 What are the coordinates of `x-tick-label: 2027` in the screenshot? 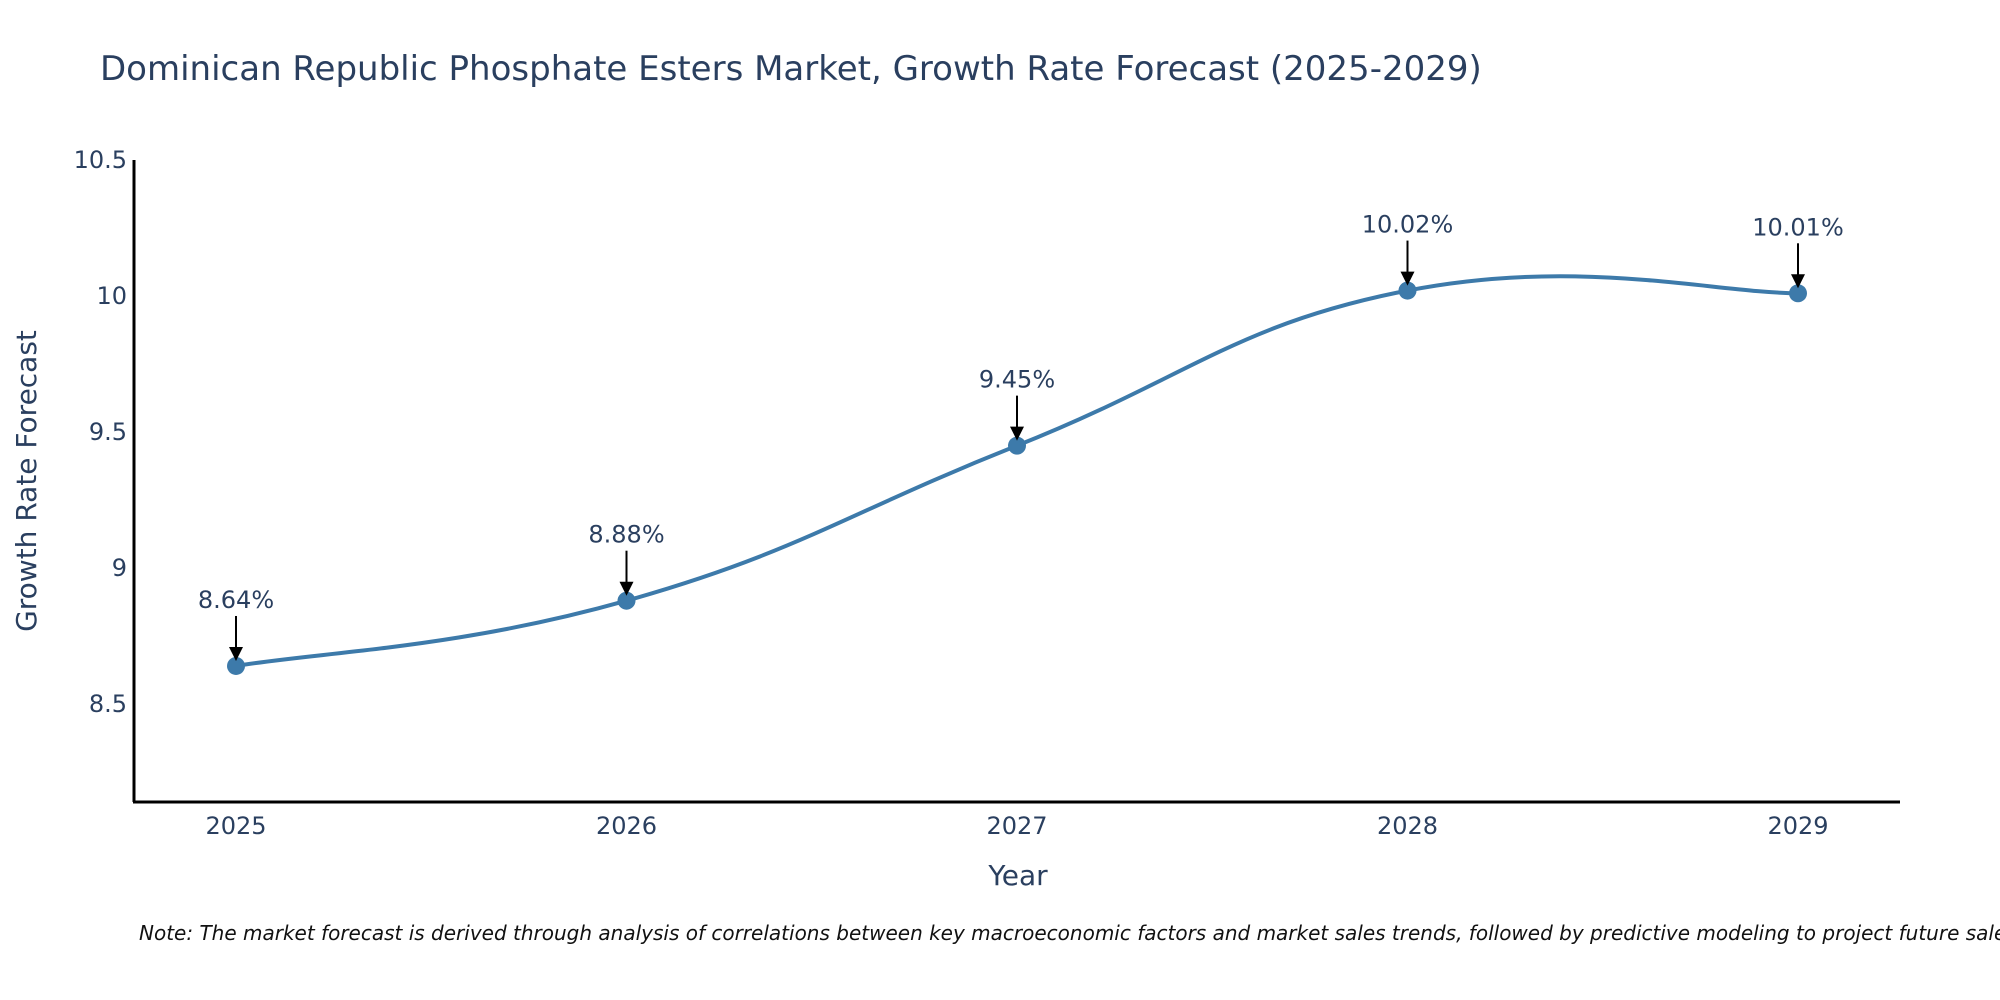 It's located at (1016, 826).